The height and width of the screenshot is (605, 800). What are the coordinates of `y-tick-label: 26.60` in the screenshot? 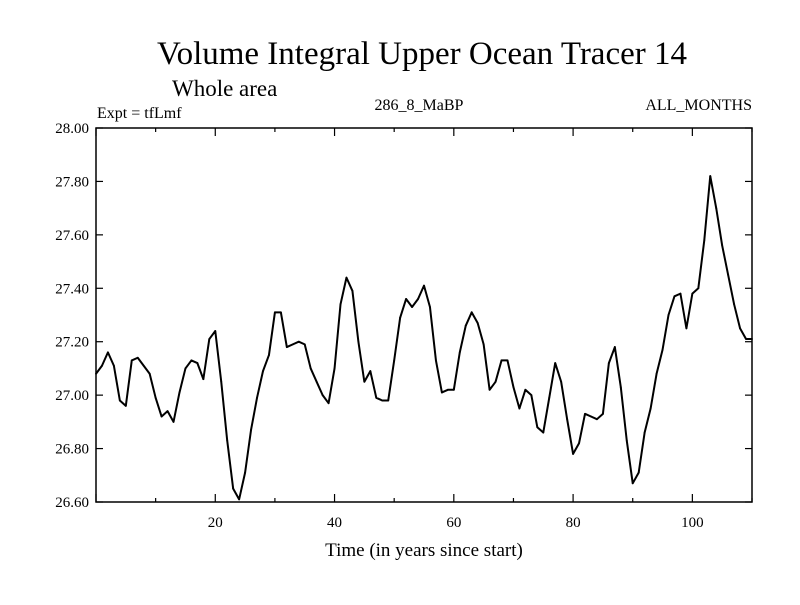 It's located at (72, 503).